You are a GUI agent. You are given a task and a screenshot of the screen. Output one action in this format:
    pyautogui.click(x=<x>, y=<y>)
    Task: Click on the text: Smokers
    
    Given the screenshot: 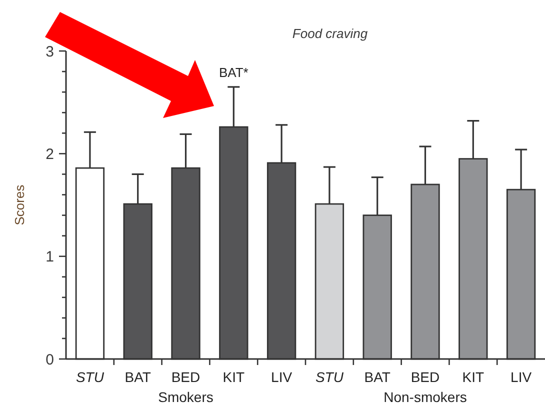 What is the action you would take?
    pyautogui.click(x=186, y=397)
    